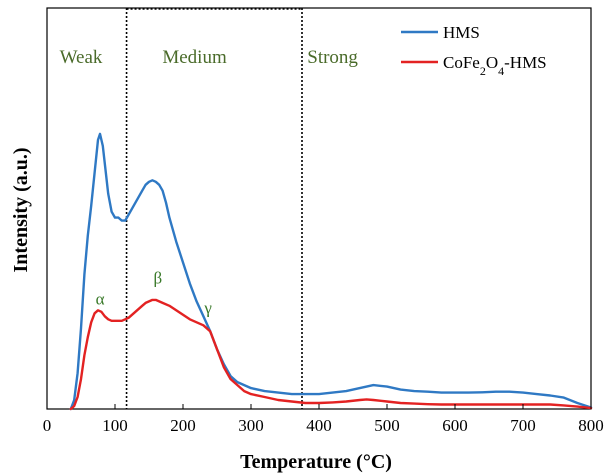 This screenshot has height=473, width=609. What do you see at coordinates (21, 209) in the screenshot?
I see `y-axis-title: Intensity (a.u.)` at bounding box center [21, 209].